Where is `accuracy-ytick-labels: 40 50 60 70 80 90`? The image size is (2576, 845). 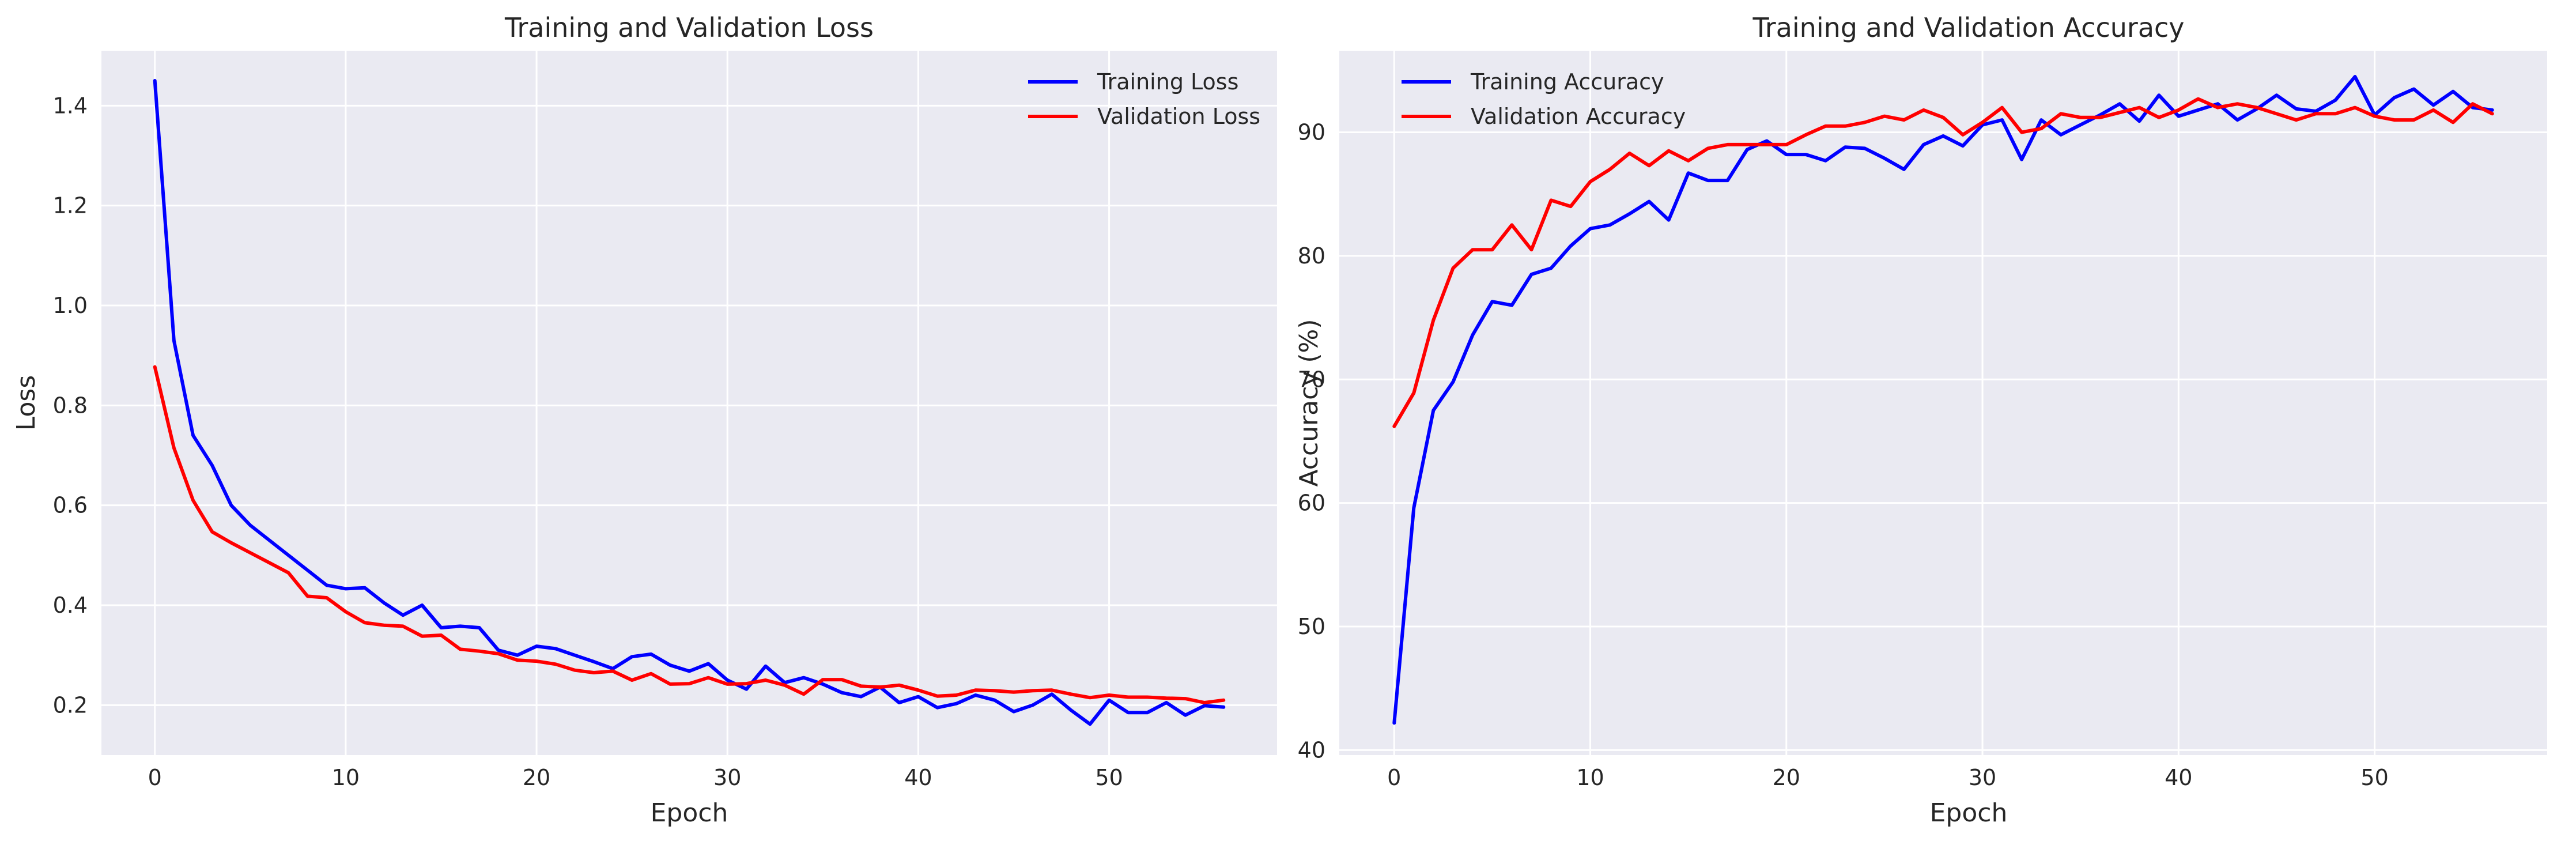
accuracy-ytick-labels: 40 50 60 70 80 90 is located at coordinates (1311, 441).